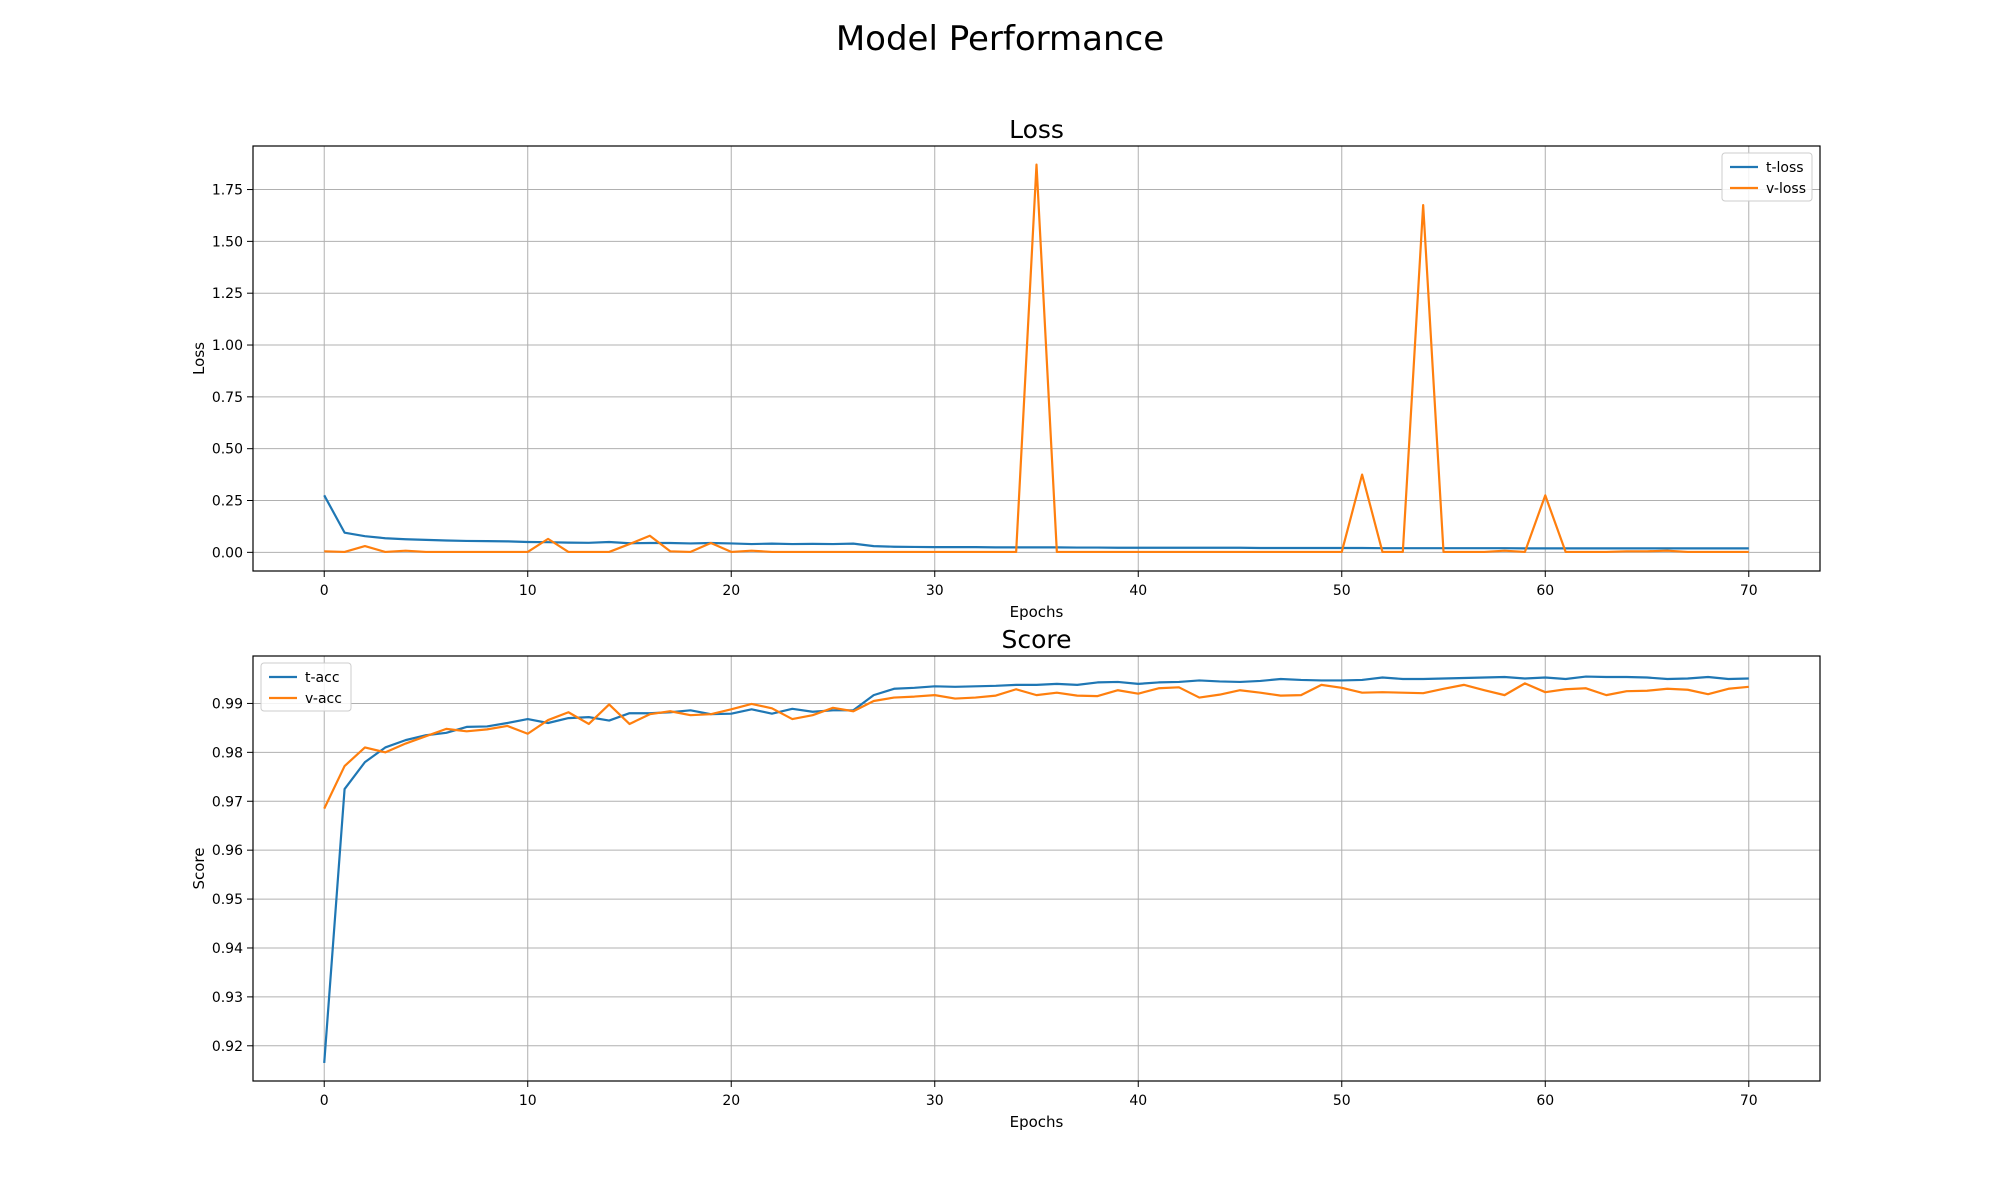 The width and height of the screenshot is (2000, 1200). I want to click on loss-y-tick-label: 1.75, so click(227, 191).